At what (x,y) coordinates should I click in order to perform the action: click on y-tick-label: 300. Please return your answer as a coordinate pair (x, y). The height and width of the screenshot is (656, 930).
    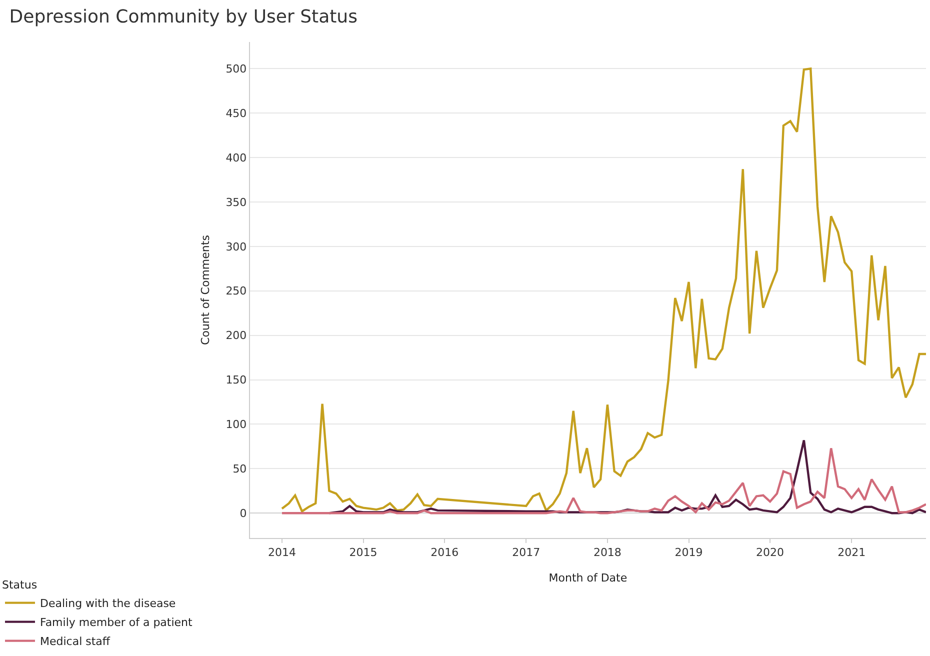
    Looking at the image, I should click on (236, 247).